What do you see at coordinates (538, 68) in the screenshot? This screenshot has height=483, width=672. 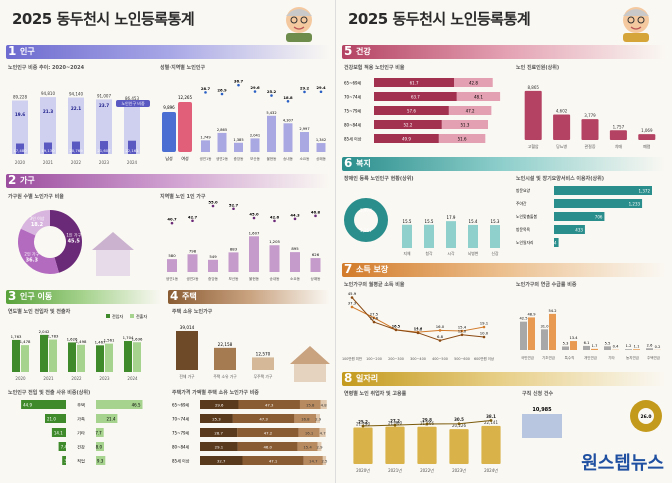 I see `disease-title: 노인 진료인원(상위)` at bounding box center [538, 68].